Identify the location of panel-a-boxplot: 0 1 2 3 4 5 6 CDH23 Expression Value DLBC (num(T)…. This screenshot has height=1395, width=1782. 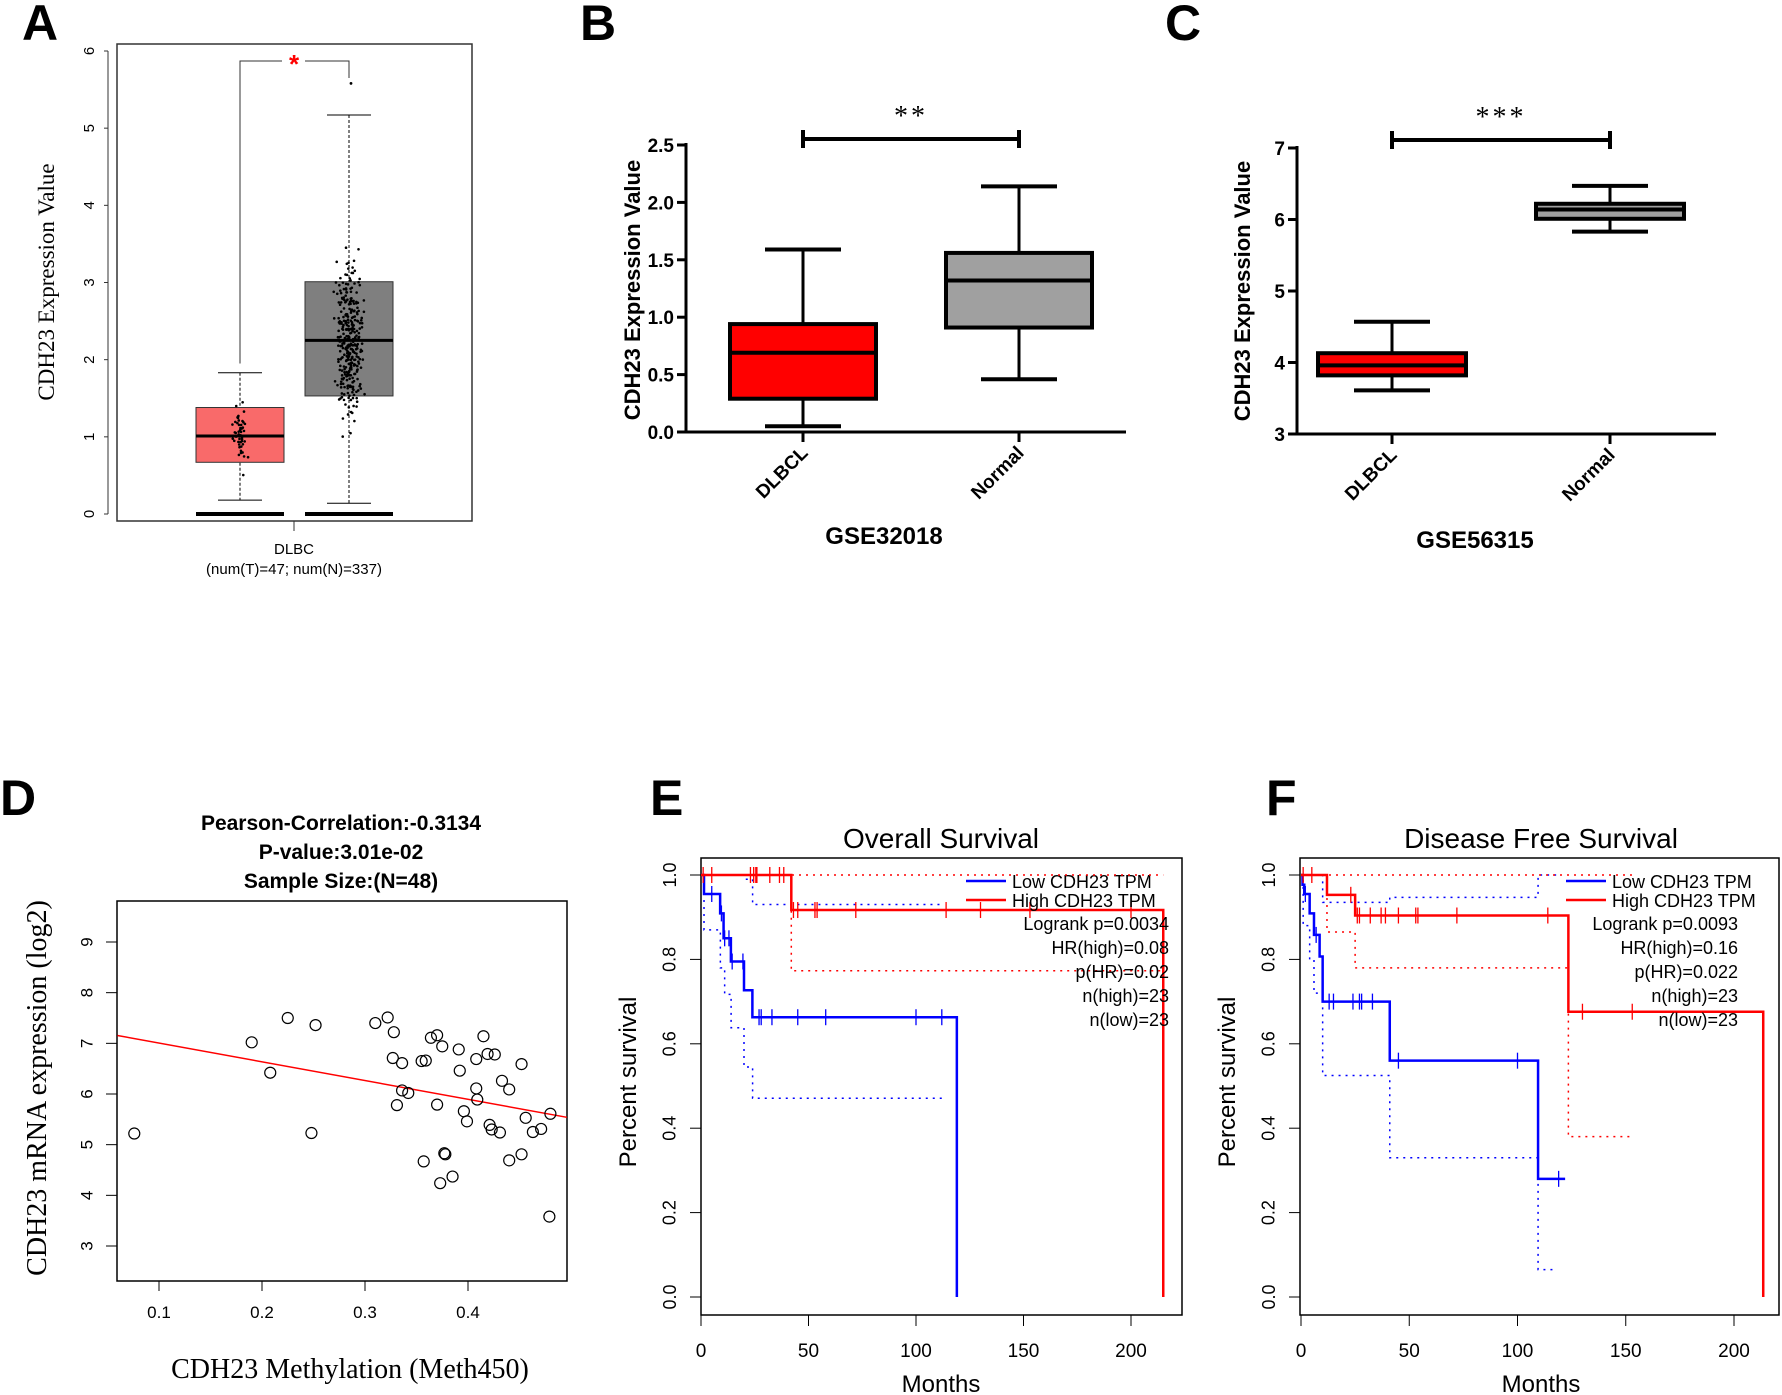
(253, 310).